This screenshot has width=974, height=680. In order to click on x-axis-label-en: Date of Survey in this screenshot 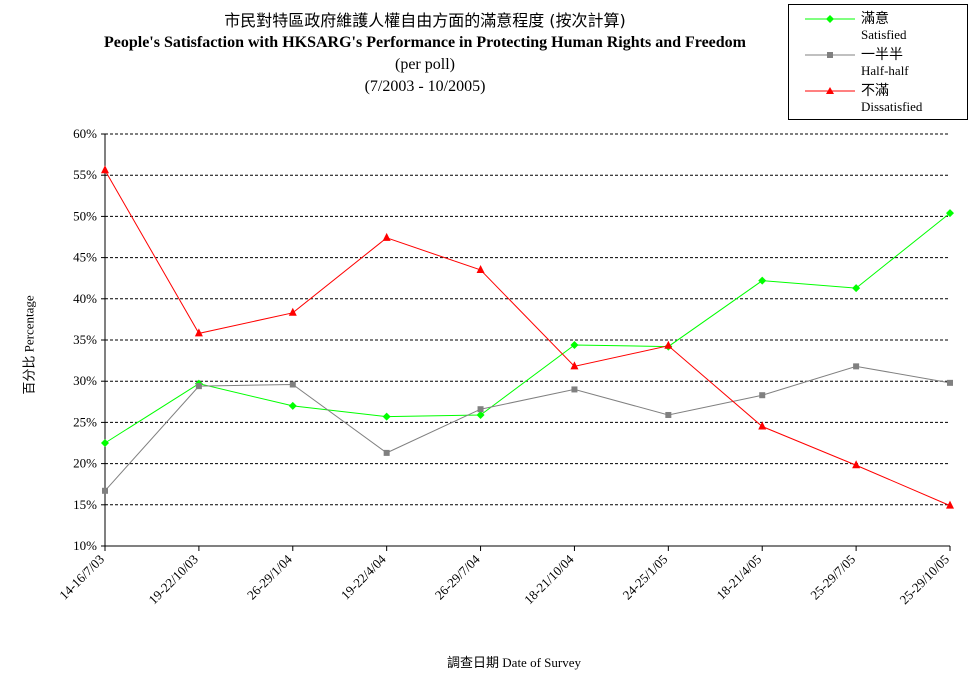, I will do `click(541, 662)`.